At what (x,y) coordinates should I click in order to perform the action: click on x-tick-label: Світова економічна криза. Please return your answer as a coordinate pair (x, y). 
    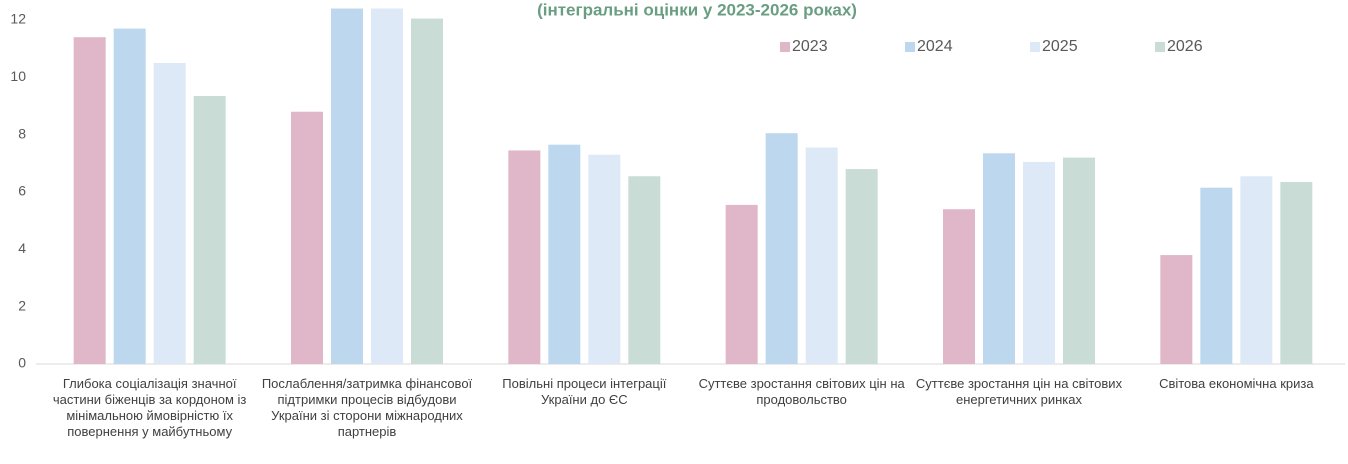
    Looking at the image, I should click on (1236, 383).